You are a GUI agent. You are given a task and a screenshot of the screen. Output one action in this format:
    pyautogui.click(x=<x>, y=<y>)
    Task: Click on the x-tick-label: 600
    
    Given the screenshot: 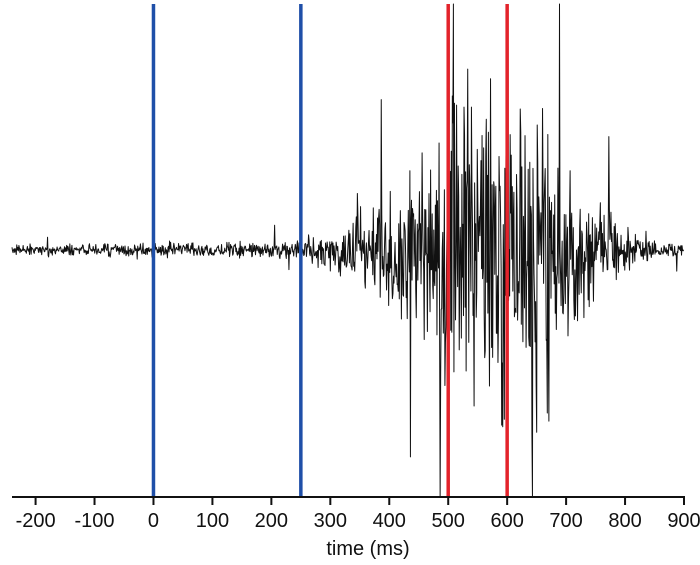 What is the action you would take?
    pyautogui.click(x=506, y=521)
    